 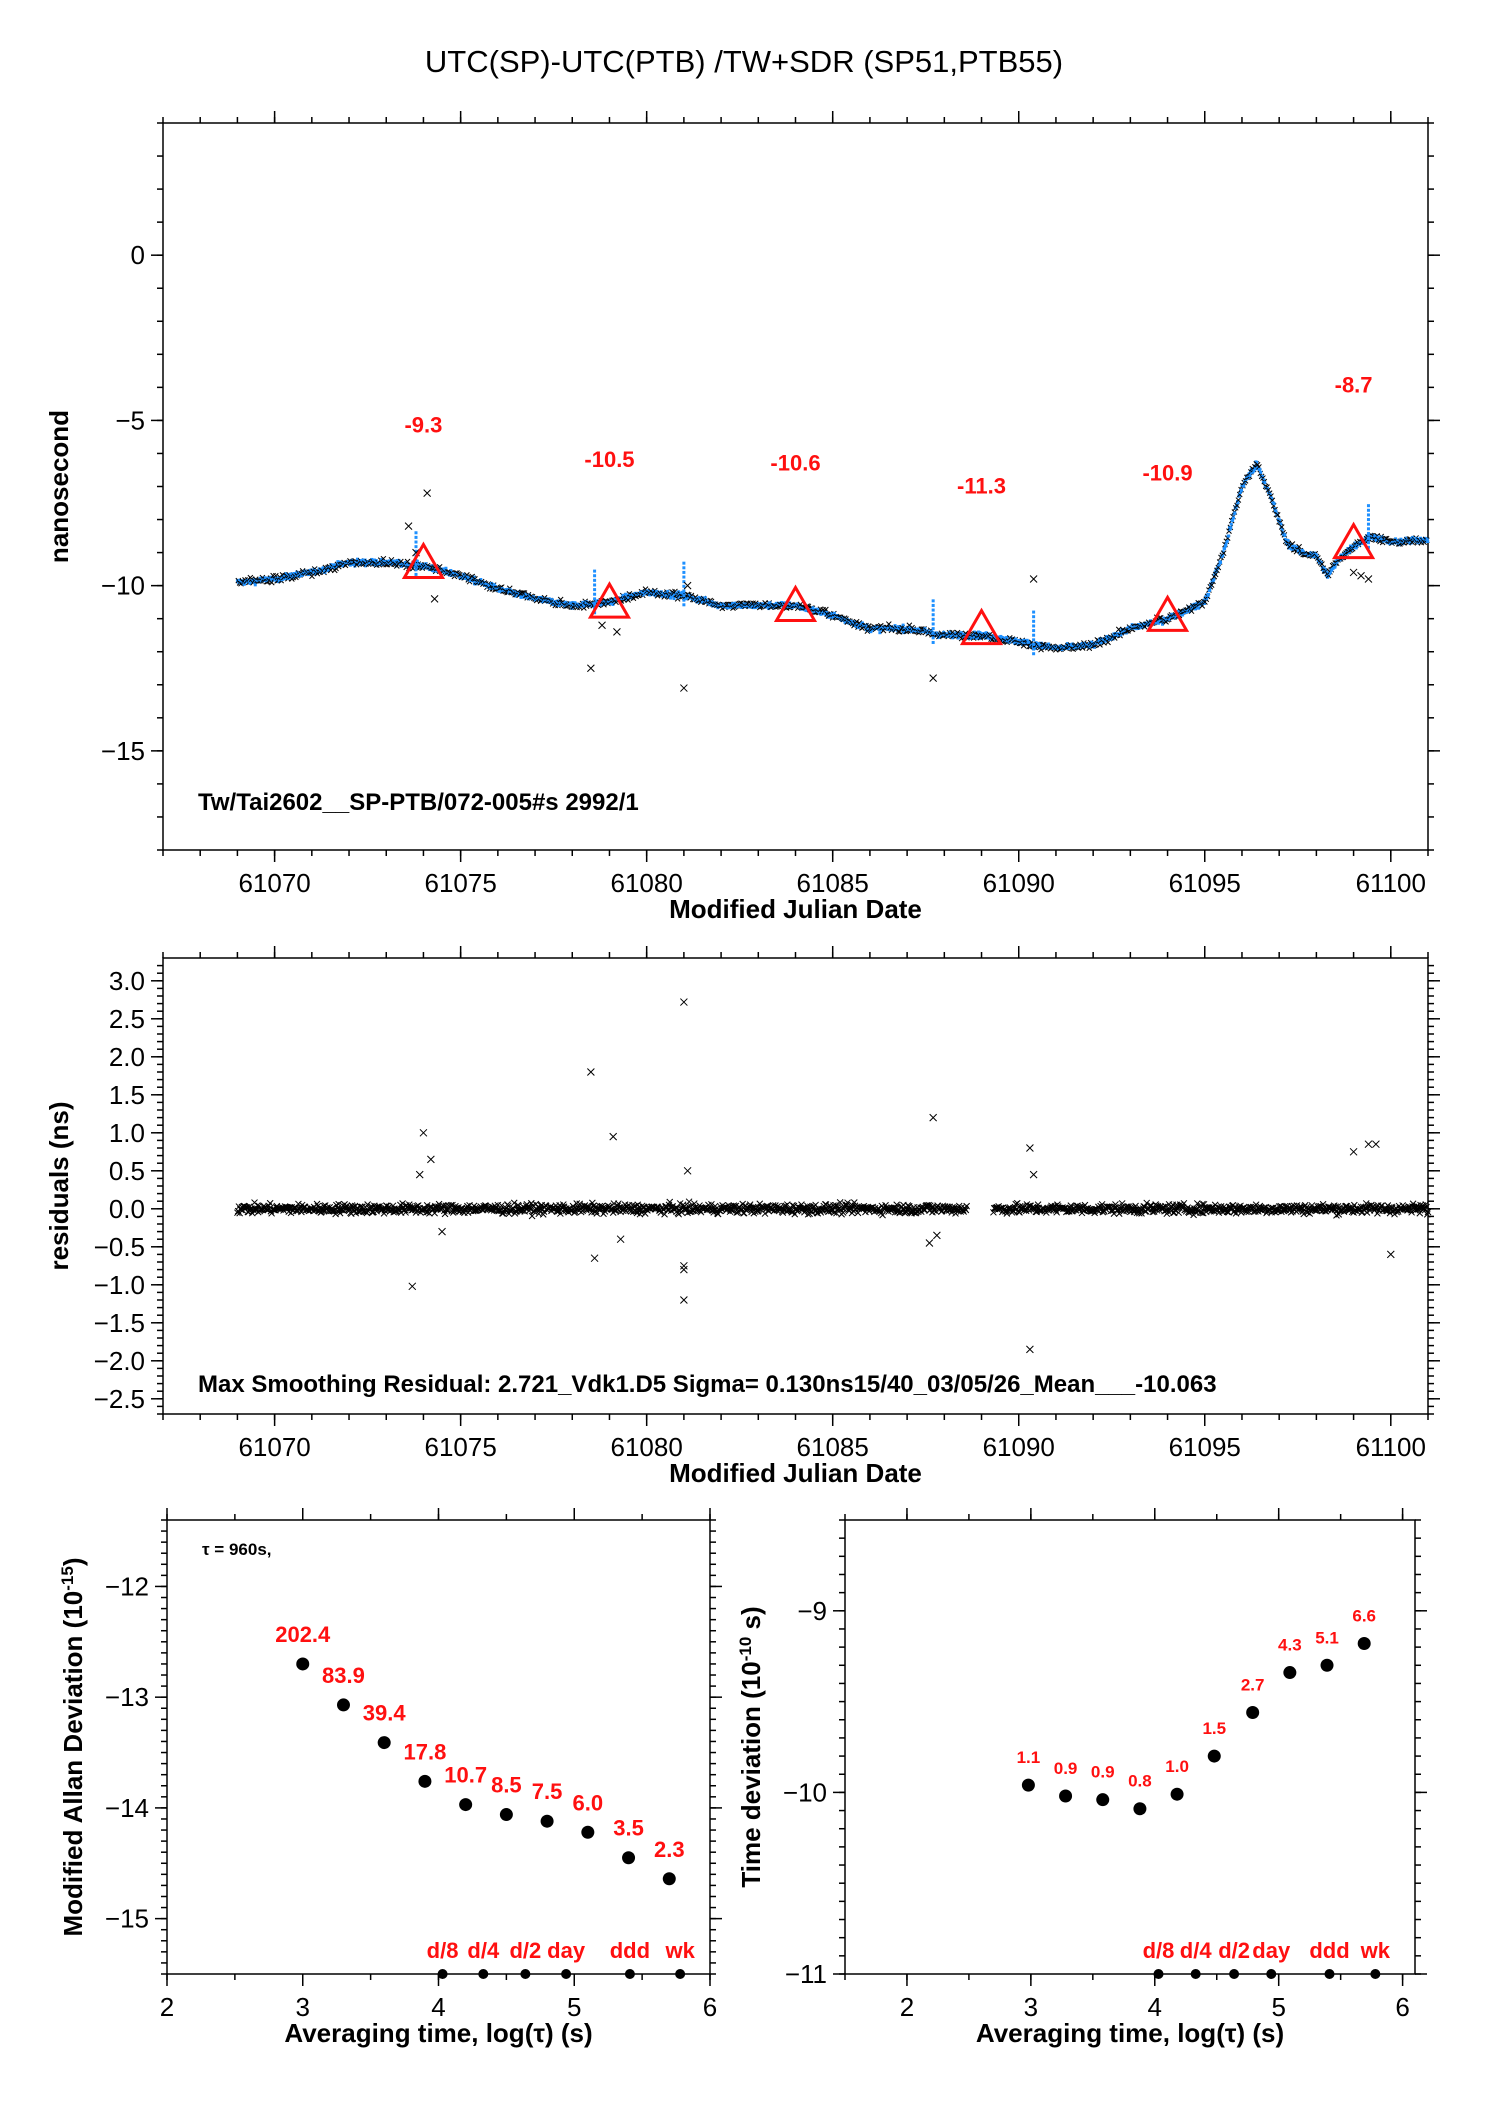 What do you see at coordinates (1205, 1447) in the screenshot?
I see `x-tick-label: 61095` at bounding box center [1205, 1447].